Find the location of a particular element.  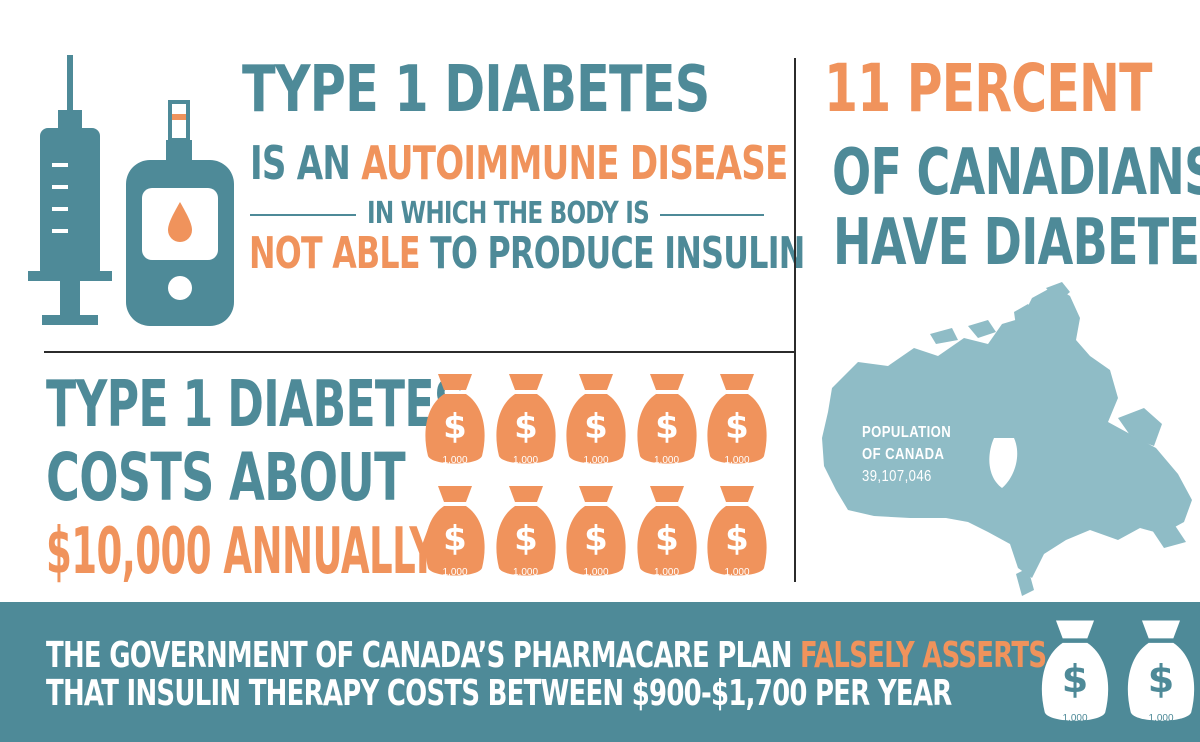

glucose-meter-icon is located at coordinates (180, 213).